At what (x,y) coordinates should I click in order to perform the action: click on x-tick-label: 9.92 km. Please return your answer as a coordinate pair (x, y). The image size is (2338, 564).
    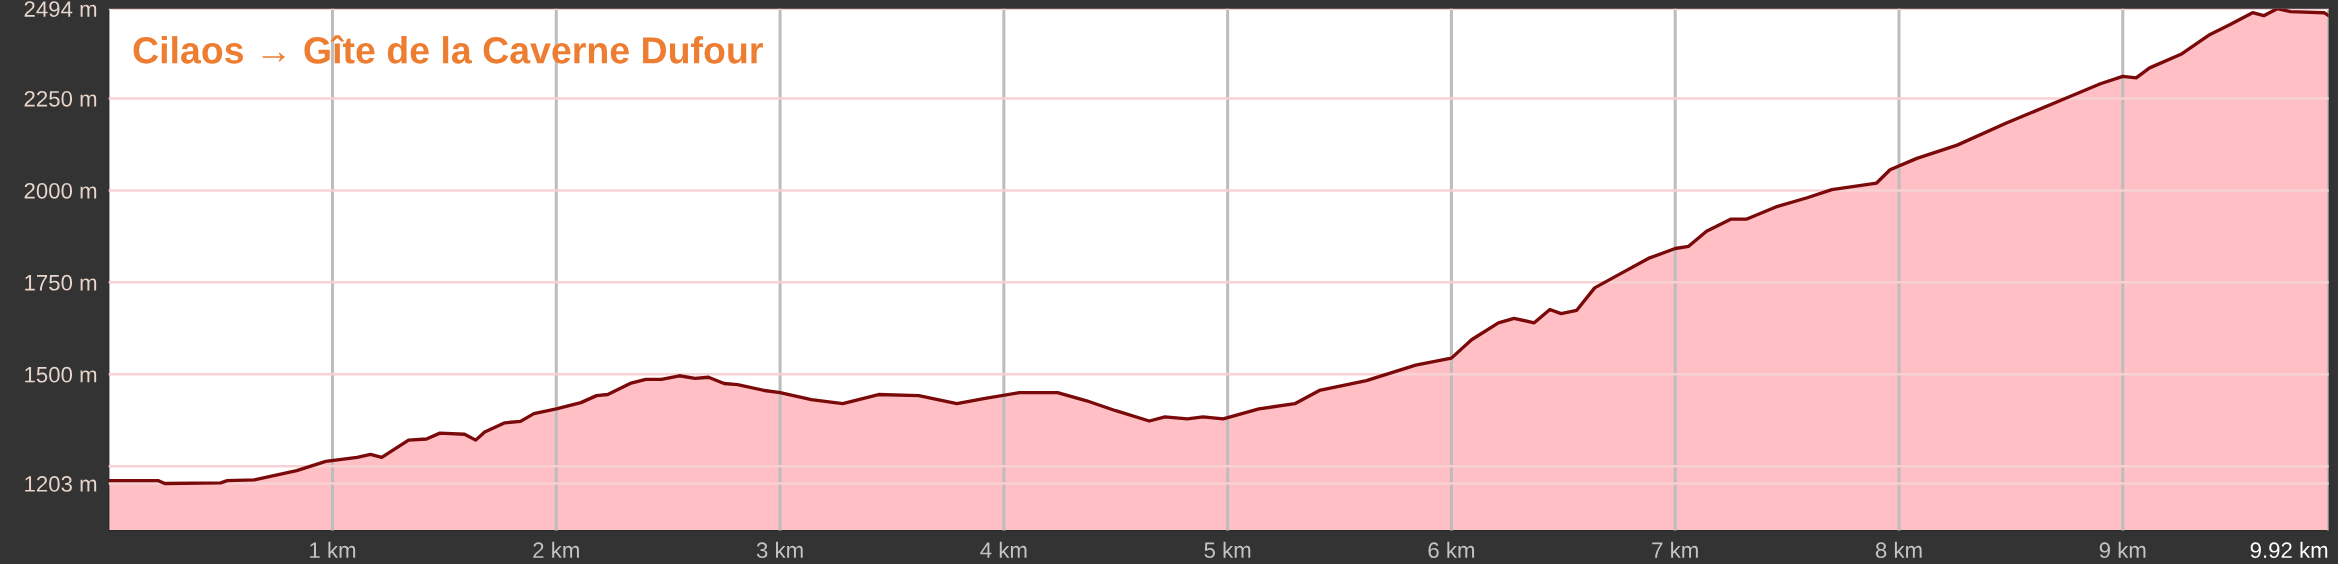
    Looking at the image, I should click on (2289, 550).